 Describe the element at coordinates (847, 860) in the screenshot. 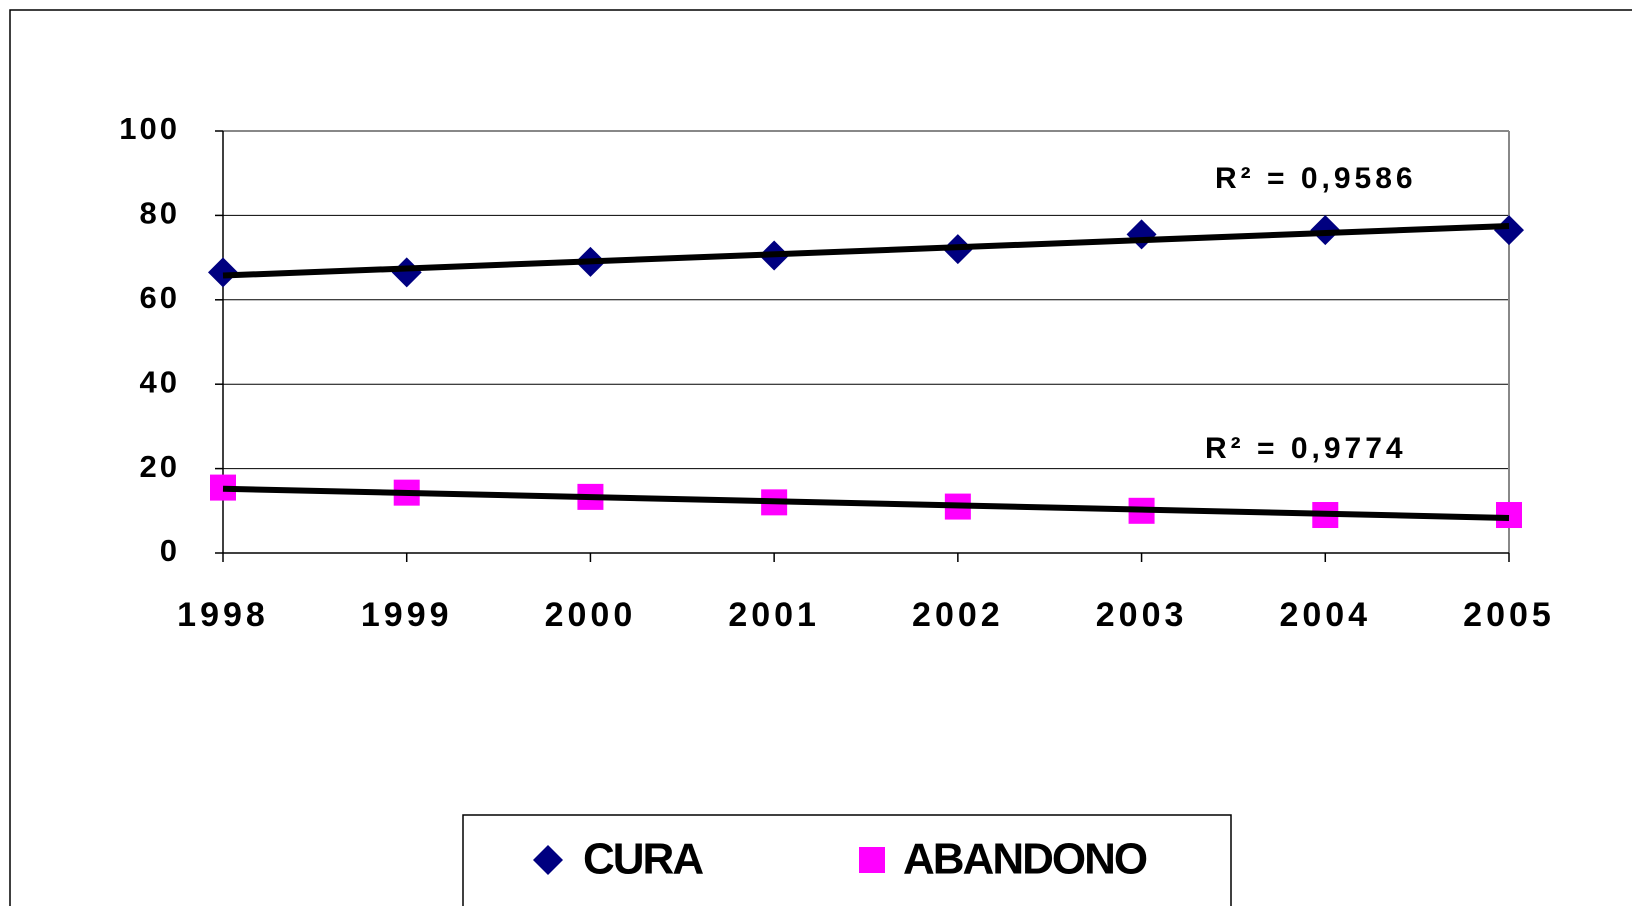

I see `legend-box` at that location.